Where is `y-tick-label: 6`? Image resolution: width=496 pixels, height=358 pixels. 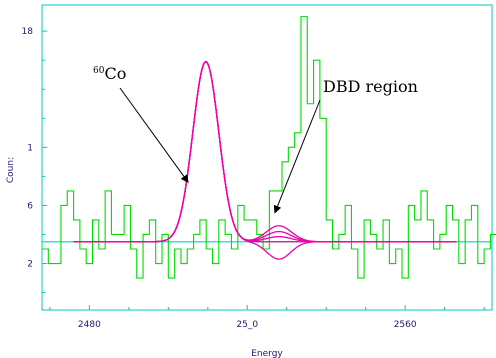
y-tick-label: 6 is located at coordinates (30, 206).